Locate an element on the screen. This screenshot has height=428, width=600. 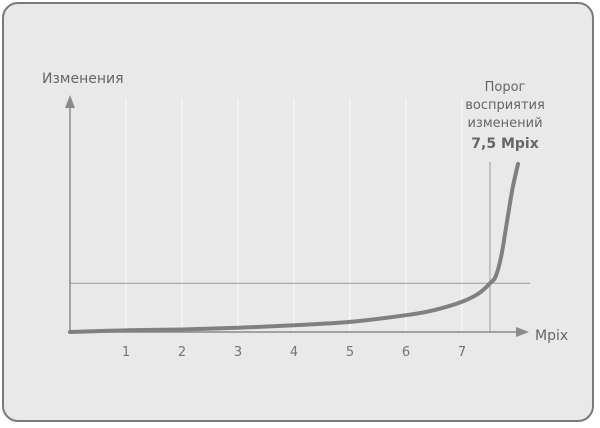
x-tick-label-7: 7 is located at coordinates (462, 352).